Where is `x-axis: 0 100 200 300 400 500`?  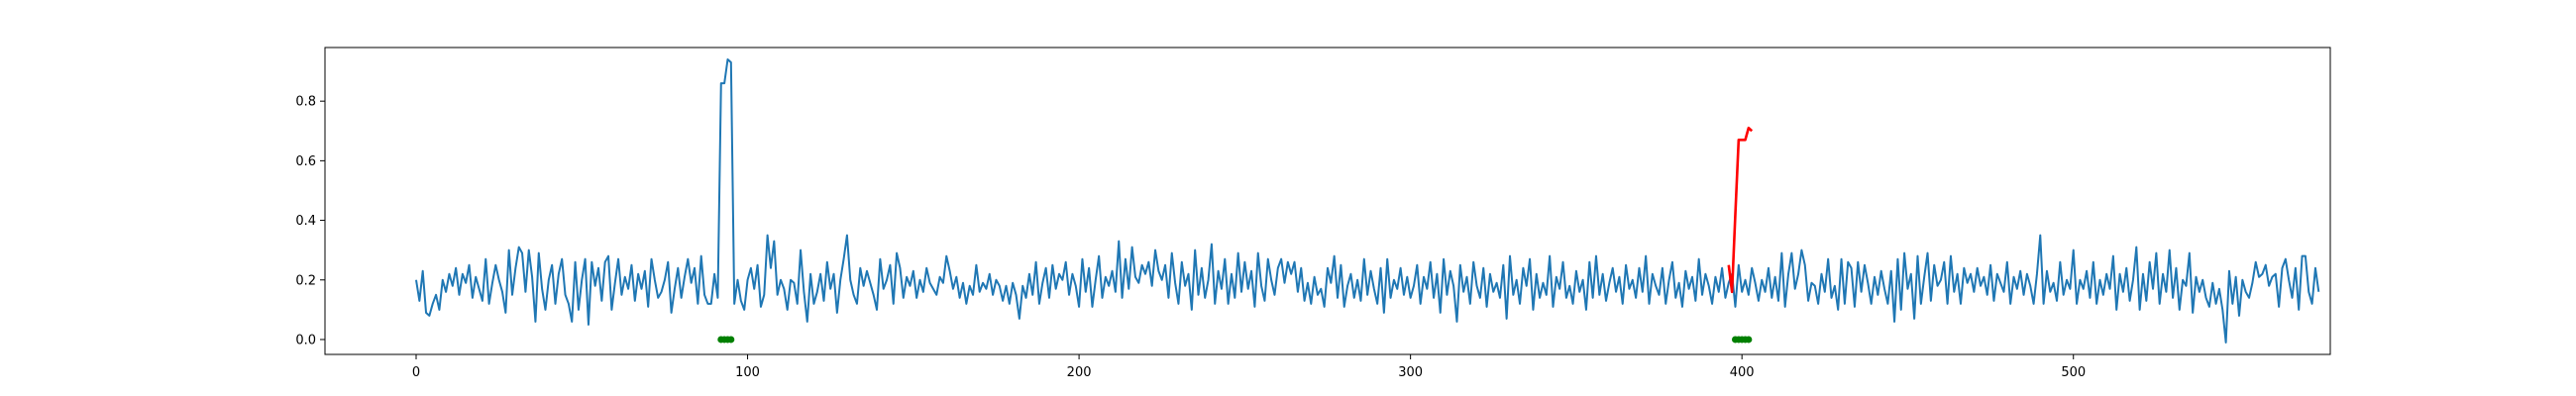
x-axis: 0 100 200 300 400 500 is located at coordinates (1249, 367).